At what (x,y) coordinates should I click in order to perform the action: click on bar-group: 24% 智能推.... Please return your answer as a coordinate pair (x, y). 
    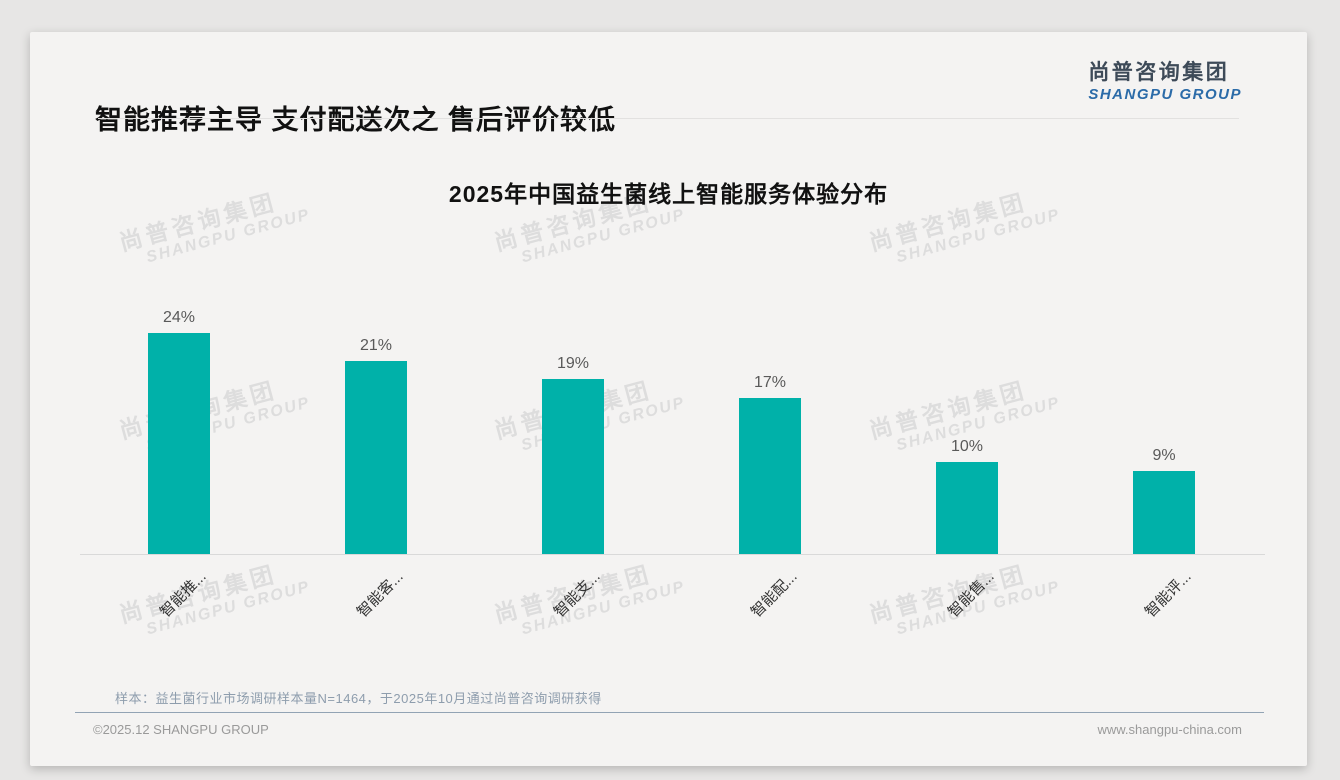
    Looking at the image, I should click on (179, 465).